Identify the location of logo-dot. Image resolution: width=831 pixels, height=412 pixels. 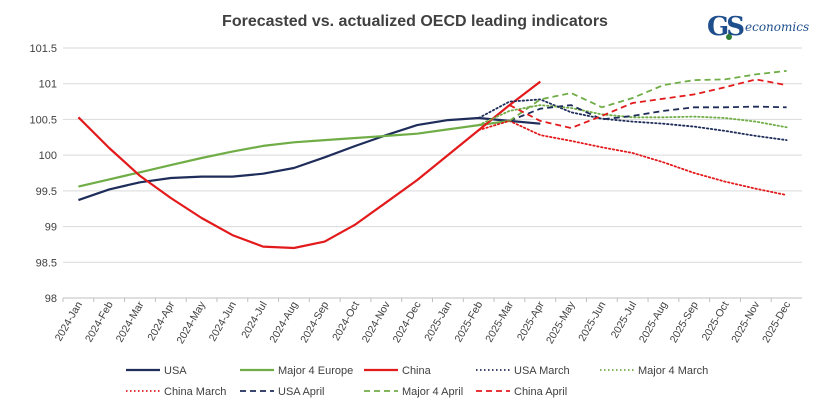
(729, 37).